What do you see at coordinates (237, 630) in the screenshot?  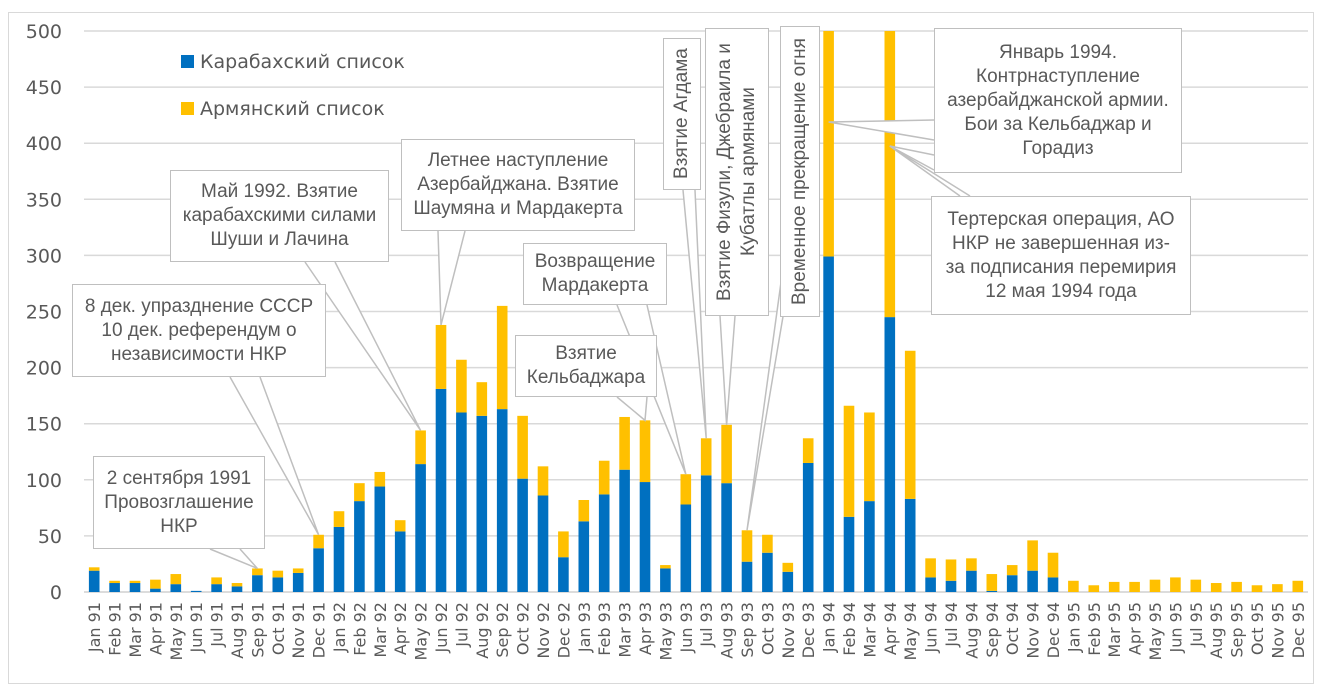 I see `x-tick-label: Aug 91` at bounding box center [237, 630].